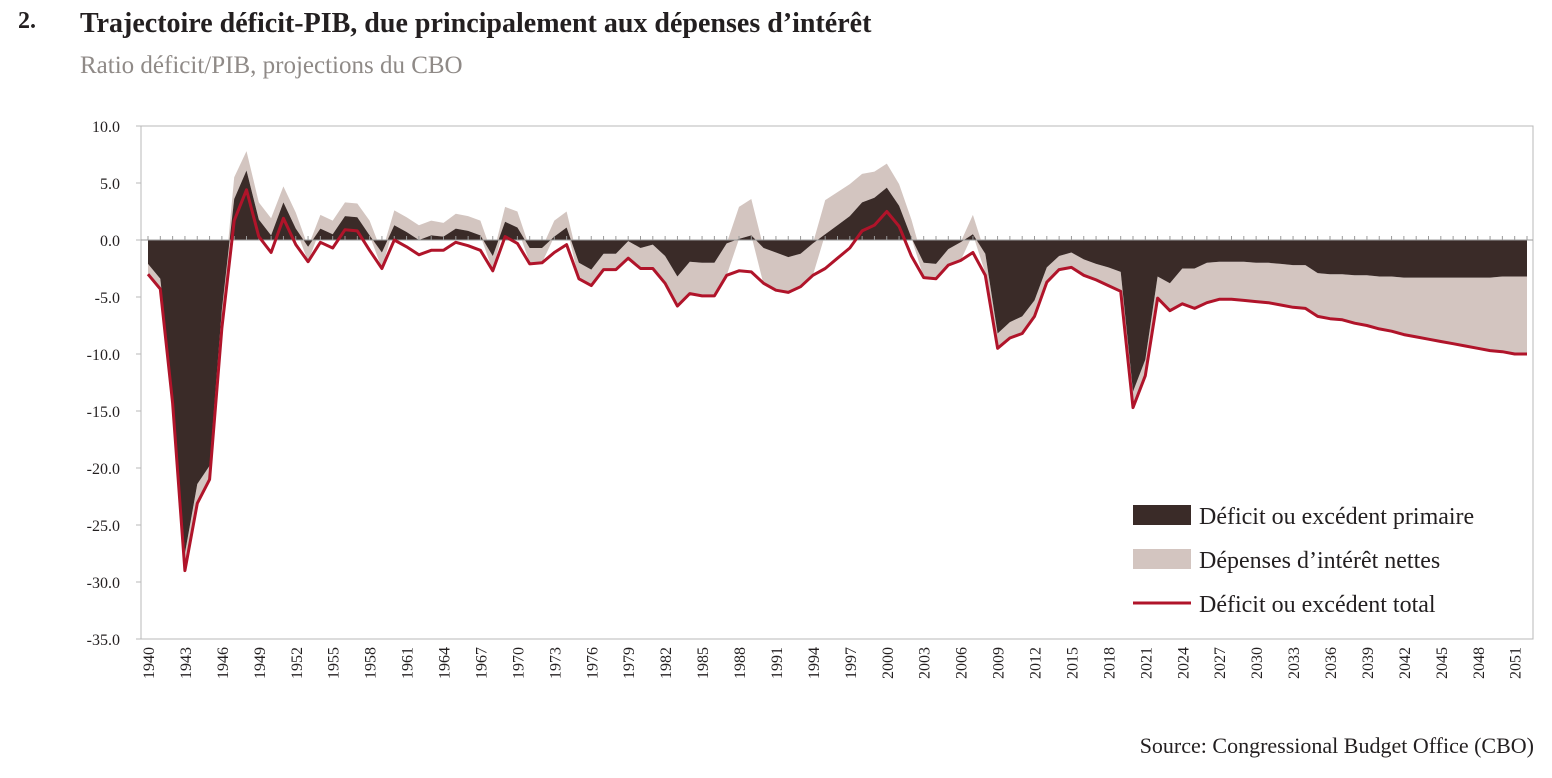  What do you see at coordinates (1516, 663) in the screenshot?
I see `x-tick-label: 2051` at bounding box center [1516, 663].